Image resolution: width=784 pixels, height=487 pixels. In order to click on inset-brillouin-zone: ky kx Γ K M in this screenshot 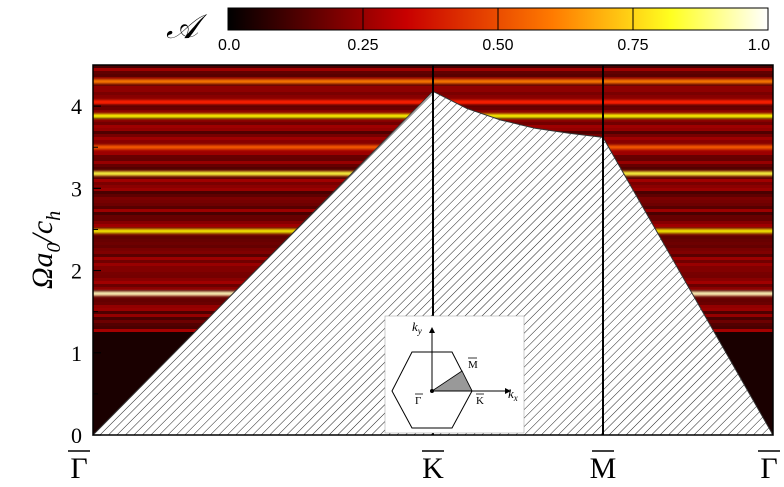, I will do `click(454, 374)`.